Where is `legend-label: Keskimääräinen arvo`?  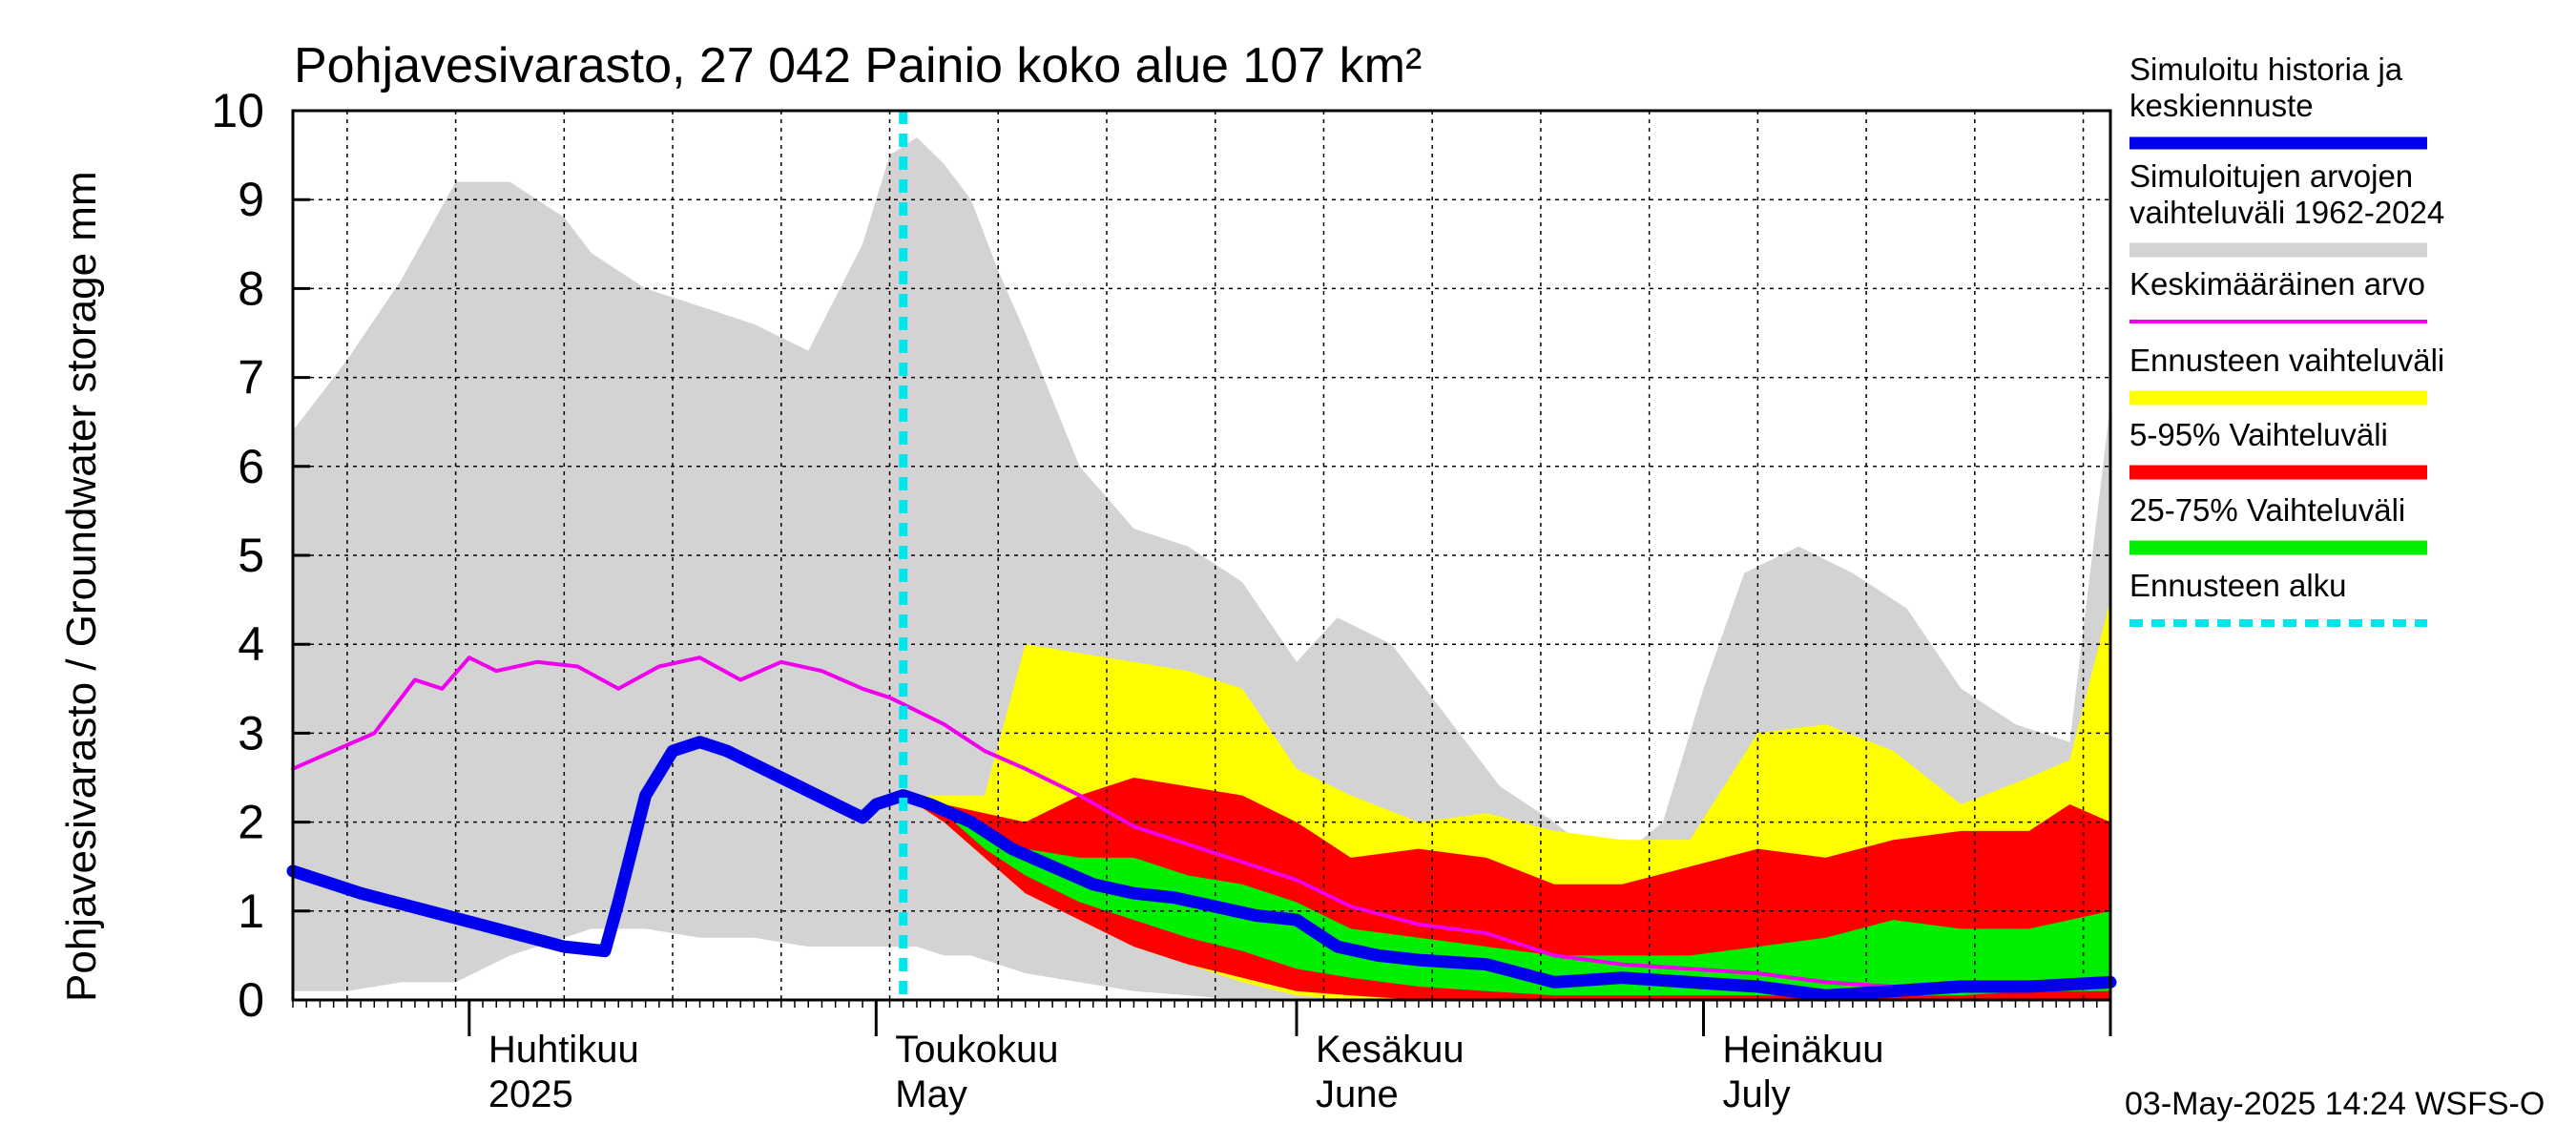 legend-label: Keskimääräinen arvo is located at coordinates (2277, 284).